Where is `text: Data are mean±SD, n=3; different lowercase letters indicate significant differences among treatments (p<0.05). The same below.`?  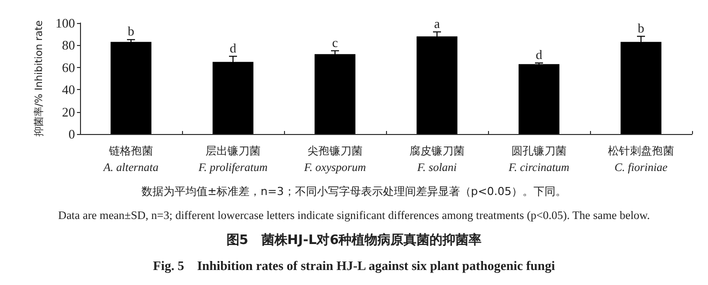 text: Data are mean±SD, n=3; different lowercase letters indicate significant differences among treatments (p<0.05). The same below. is located at coordinates (354, 216).